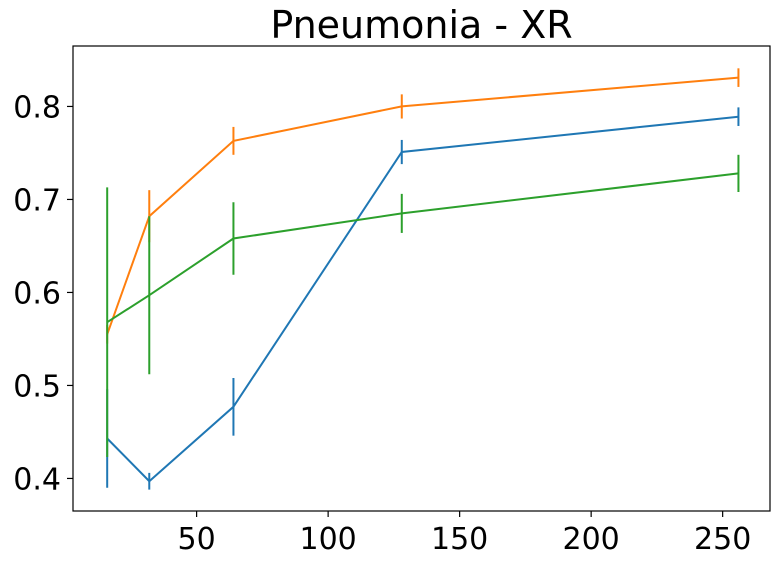  Describe the element at coordinates (37, 200) in the screenshot. I see `y-tick-label: 0.7` at that location.